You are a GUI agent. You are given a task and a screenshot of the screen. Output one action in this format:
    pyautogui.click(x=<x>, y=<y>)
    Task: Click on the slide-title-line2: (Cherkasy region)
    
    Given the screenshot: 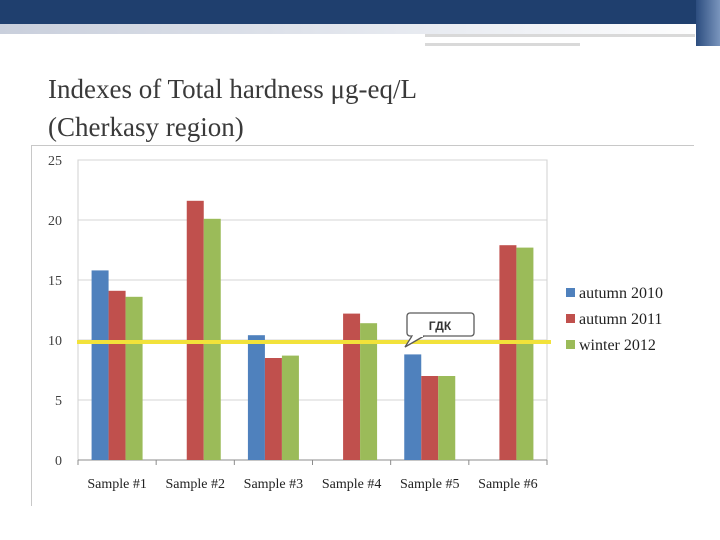 What is the action you would take?
    pyautogui.click(x=146, y=127)
    